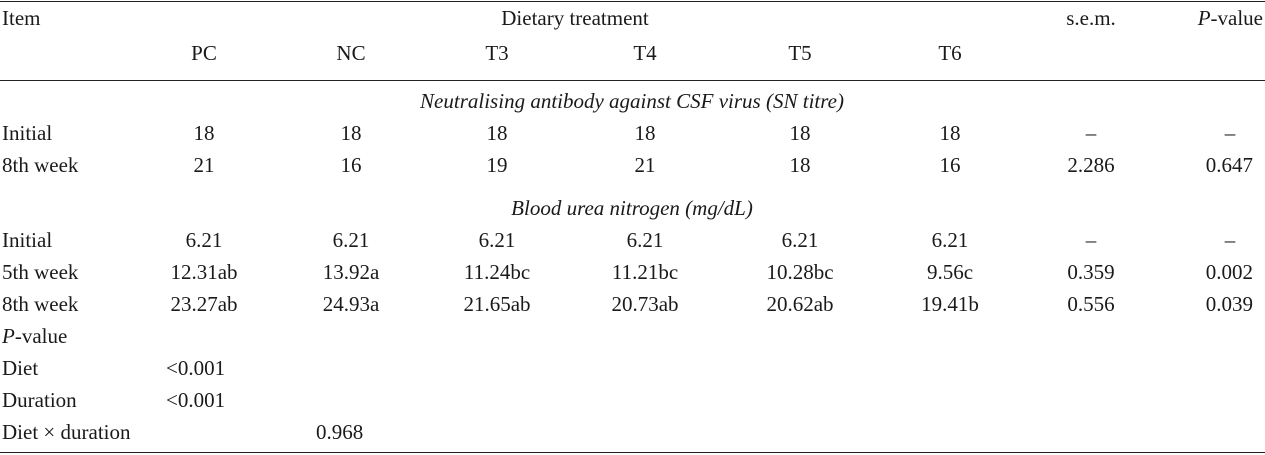  What do you see at coordinates (950, 272) in the screenshot?
I see `table-cell: 9.56c` at bounding box center [950, 272].